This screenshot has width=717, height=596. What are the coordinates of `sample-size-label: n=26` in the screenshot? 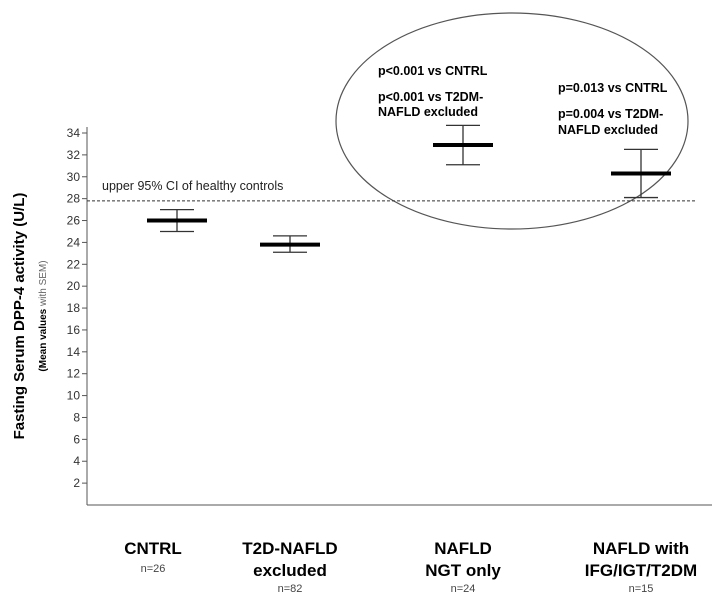 It's located at (153, 569).